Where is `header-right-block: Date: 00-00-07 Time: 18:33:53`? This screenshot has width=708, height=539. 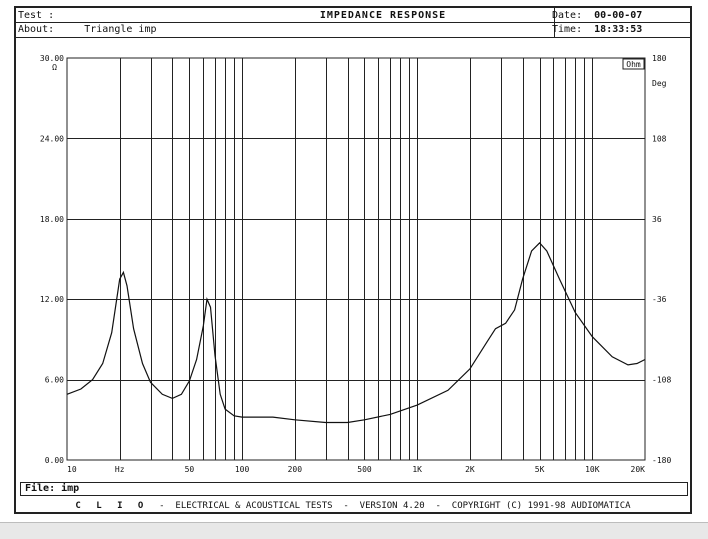
header-right-block: Date: 00-00-07 Time: 18:33:53 is located at coordinates (620, 23).